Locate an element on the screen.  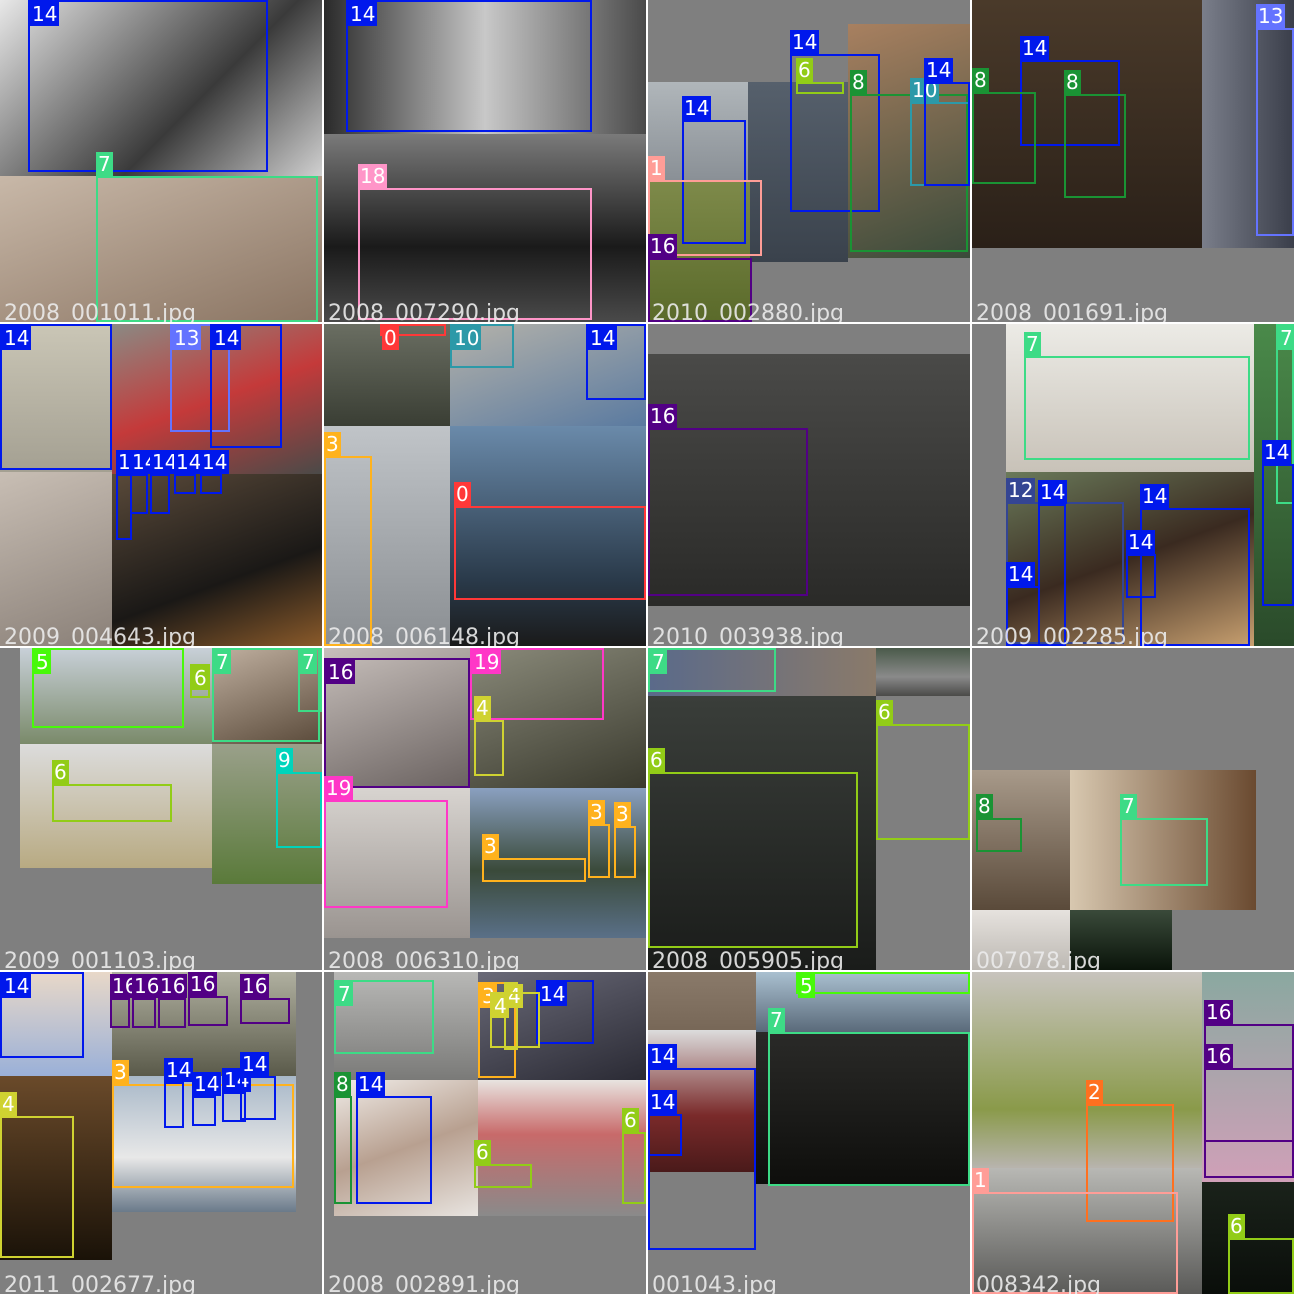
photo-room is located at coordinates (1087, 124).